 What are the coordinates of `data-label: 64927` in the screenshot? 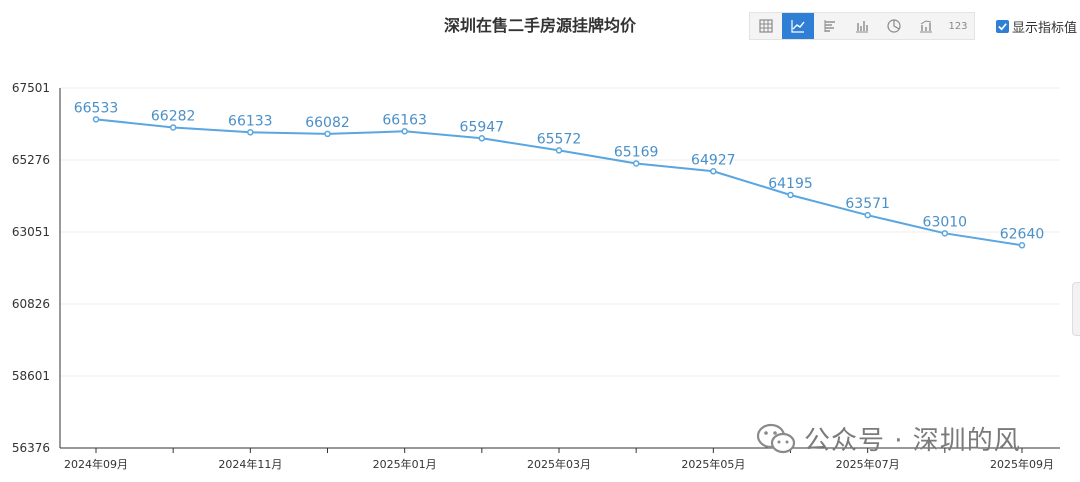 It's located at (713, 160).